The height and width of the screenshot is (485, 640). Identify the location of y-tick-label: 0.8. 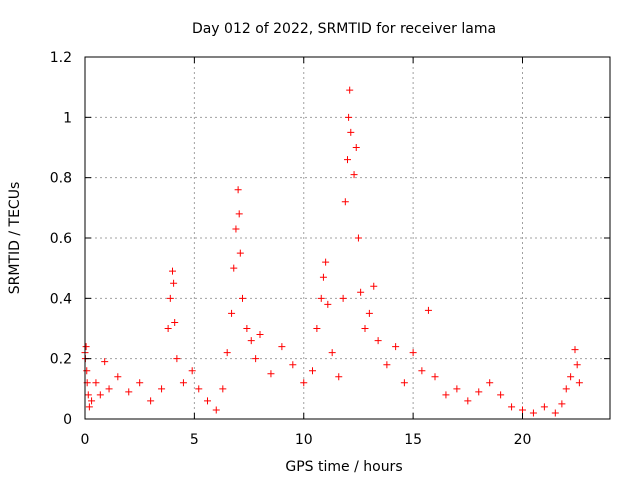
(61, 179).